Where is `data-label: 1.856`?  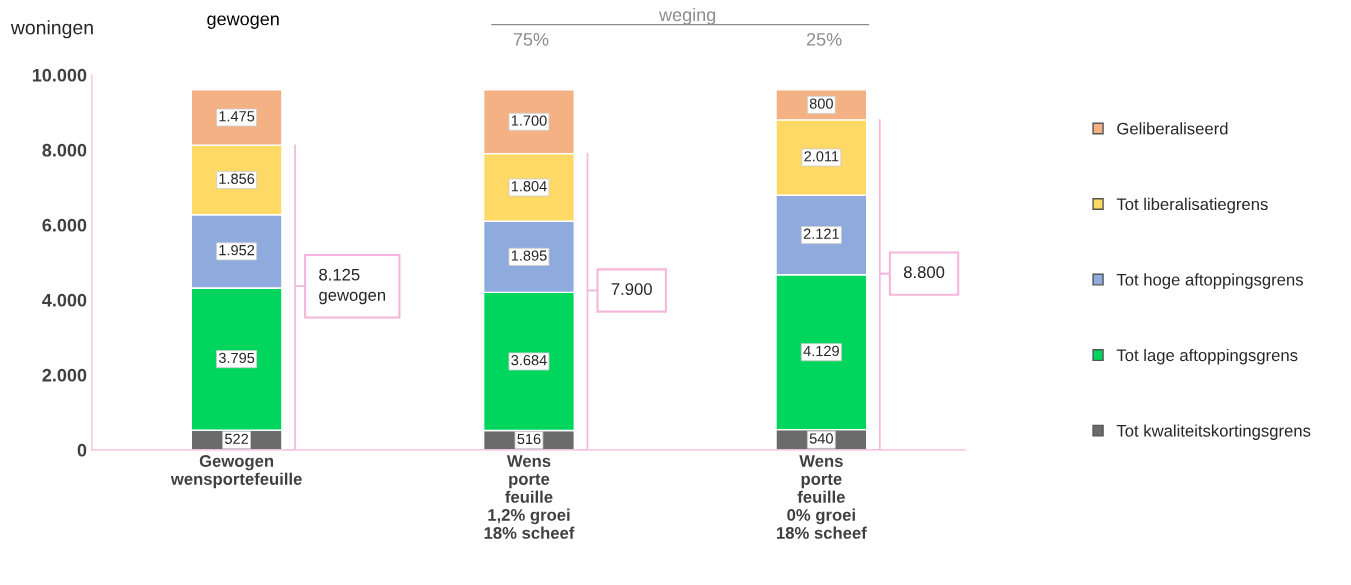 data-label: 1.856 is located at coordinates (237, 178).